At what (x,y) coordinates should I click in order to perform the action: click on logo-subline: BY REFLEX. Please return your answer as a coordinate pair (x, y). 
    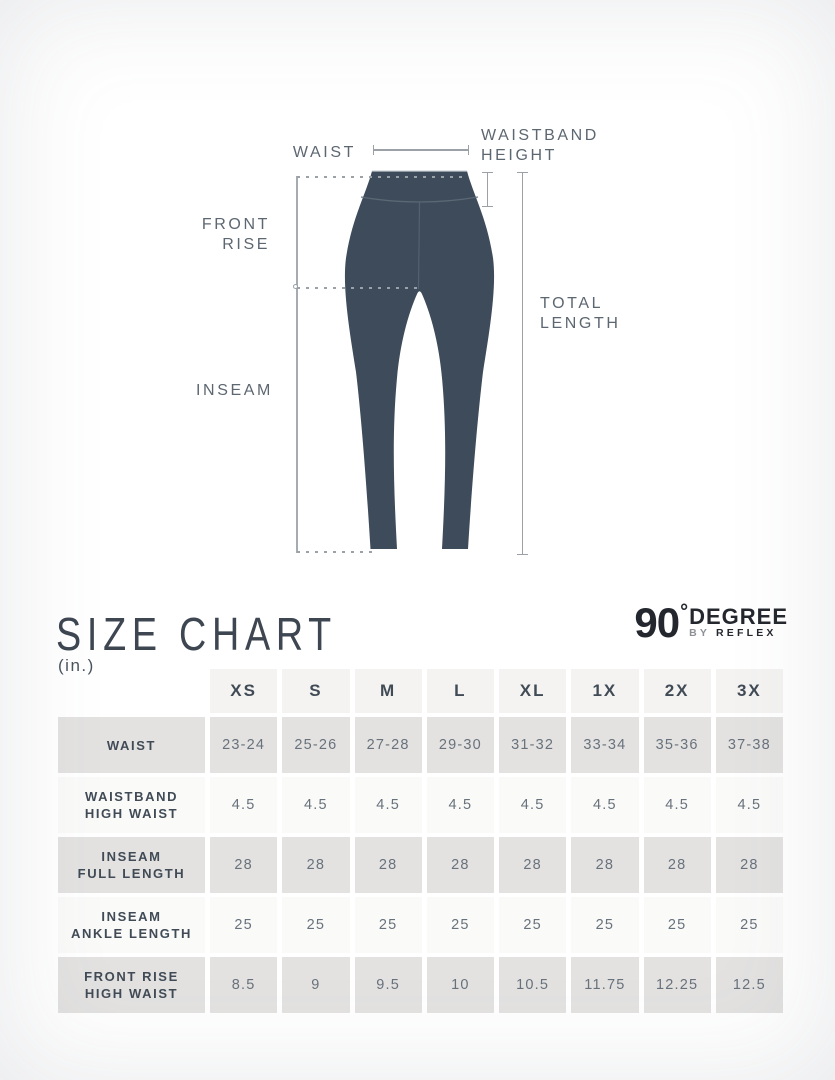
    Looking at the image, I should click on (733, 633).